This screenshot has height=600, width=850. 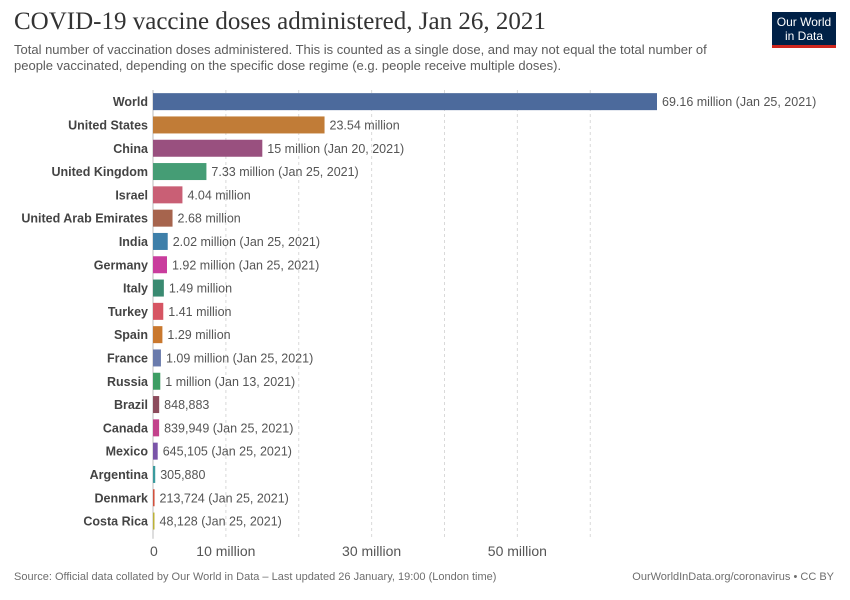 I want to click on x-tick-label: 50 million, so click(x=517, y=551).